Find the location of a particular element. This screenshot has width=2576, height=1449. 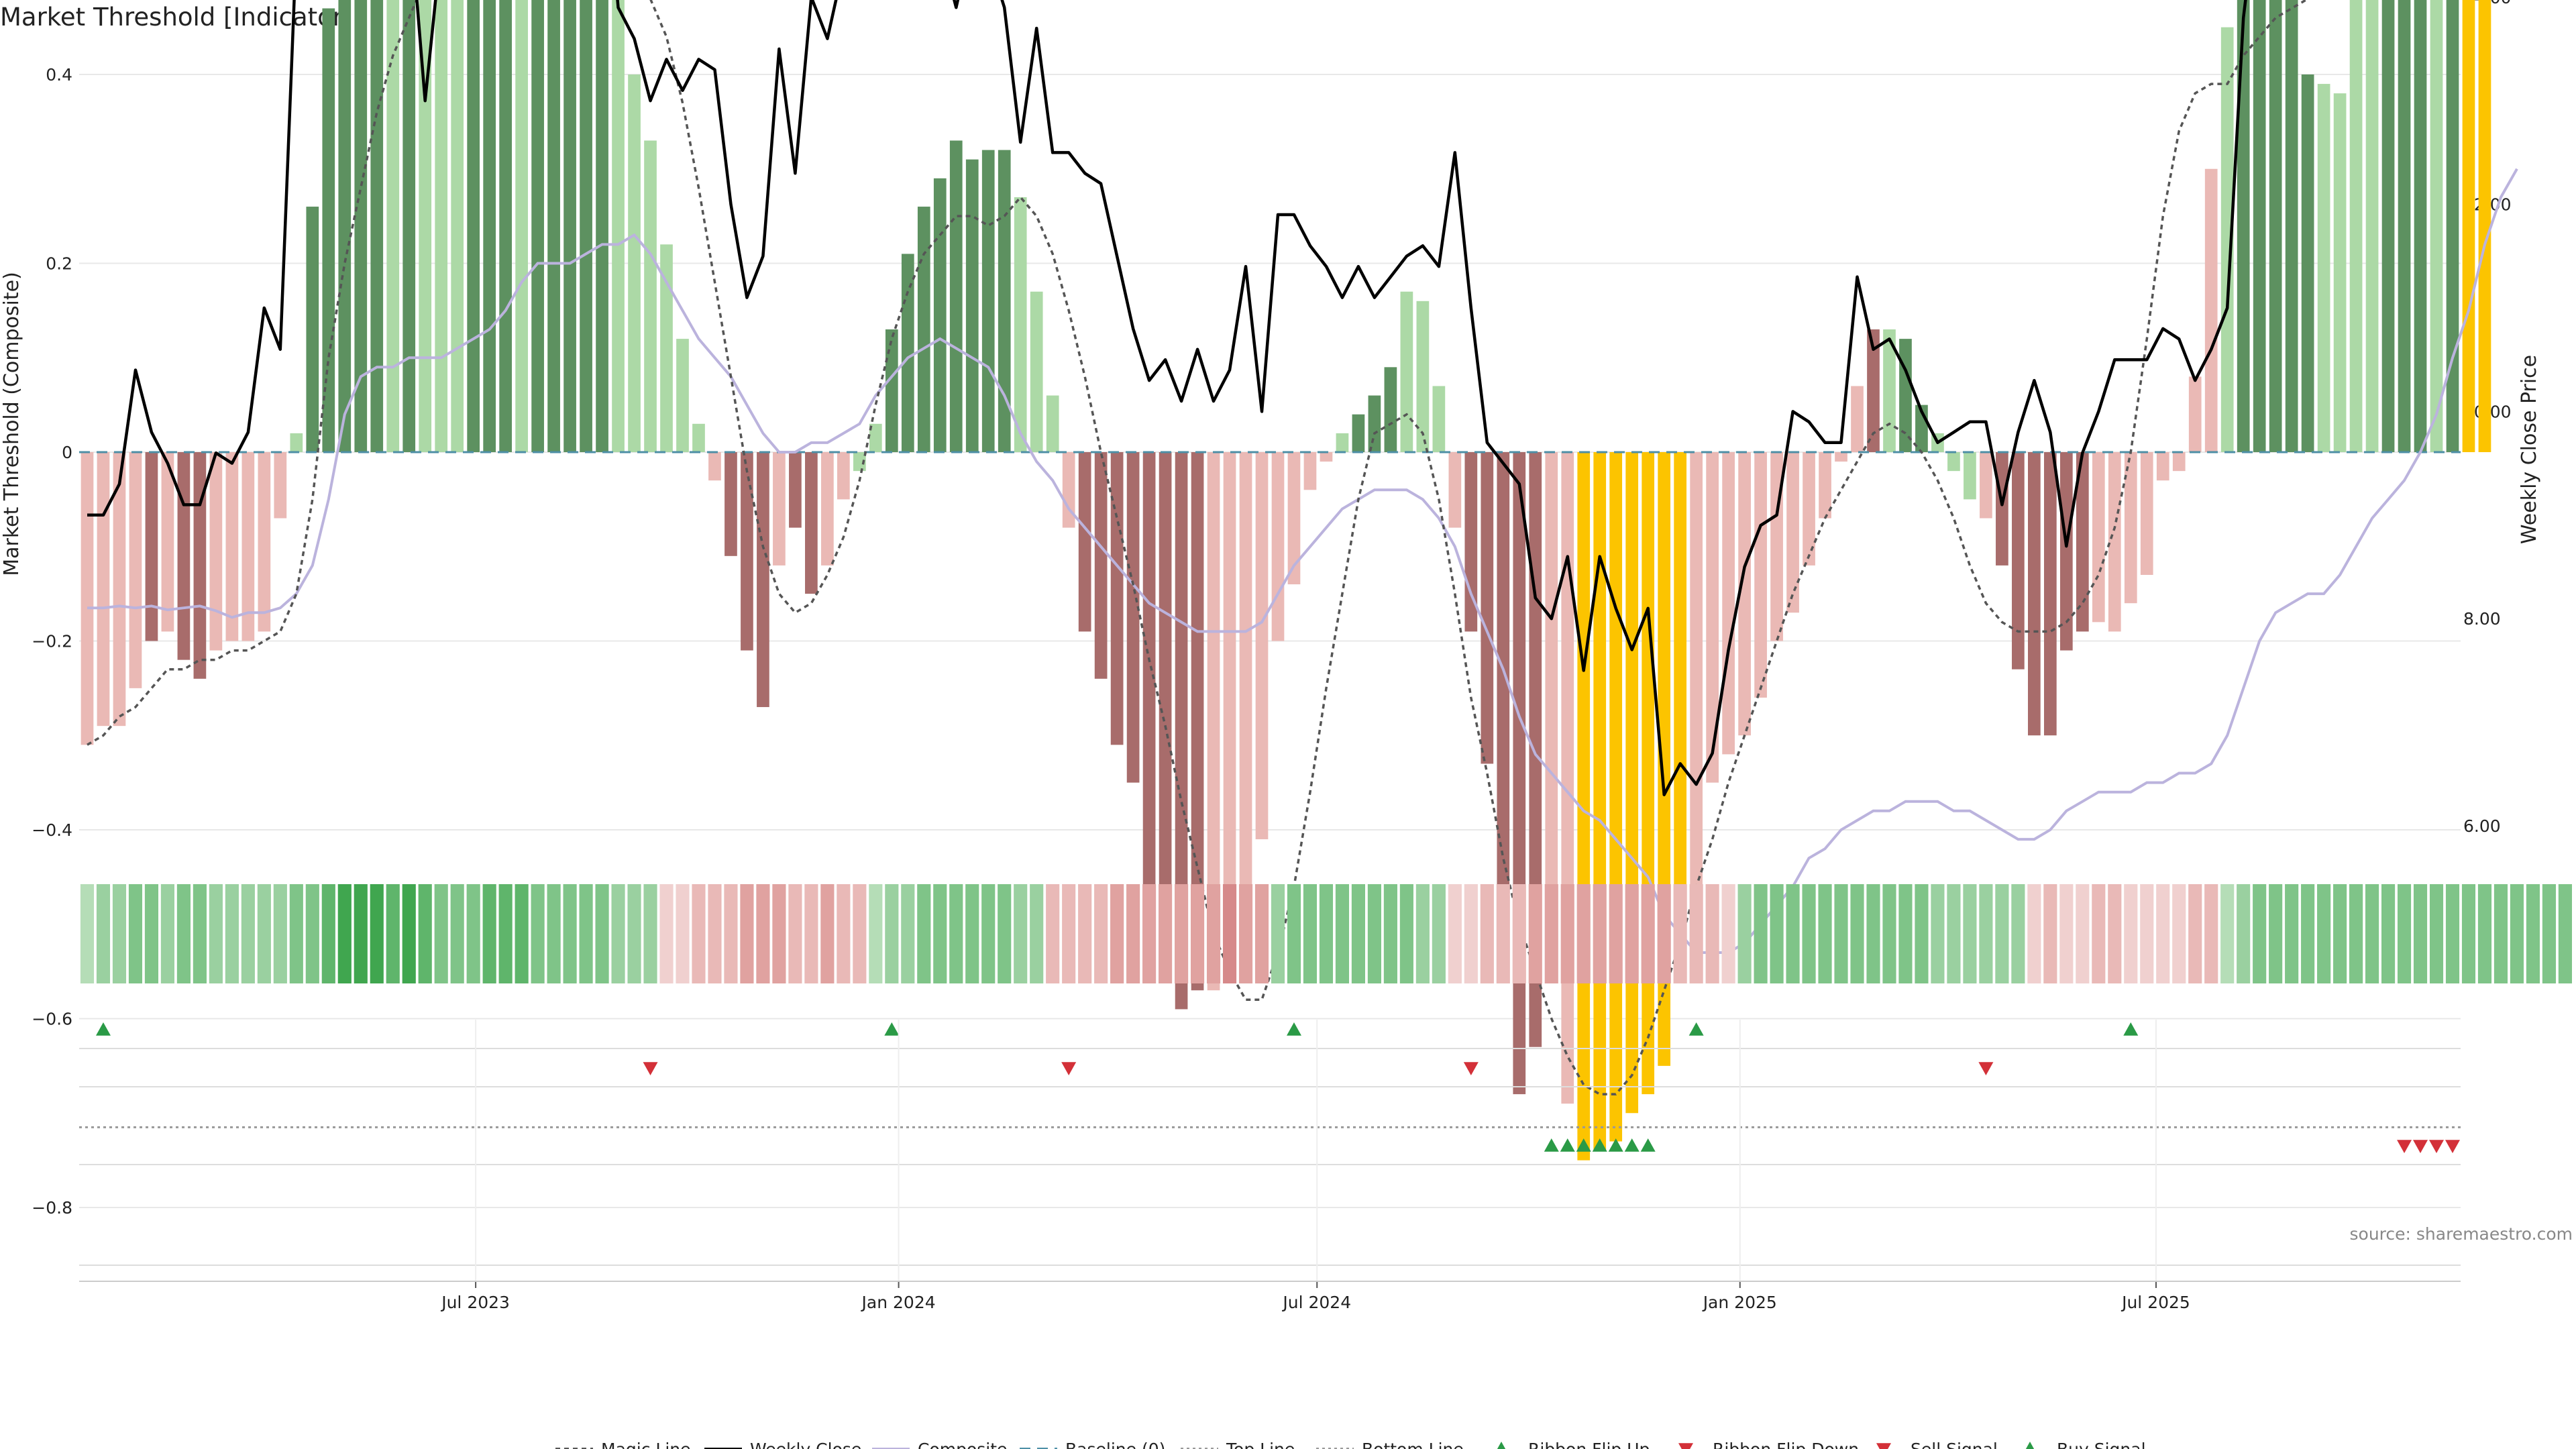

x-tick-label: Jul 2025 is located at coordinates (2155, 1302).